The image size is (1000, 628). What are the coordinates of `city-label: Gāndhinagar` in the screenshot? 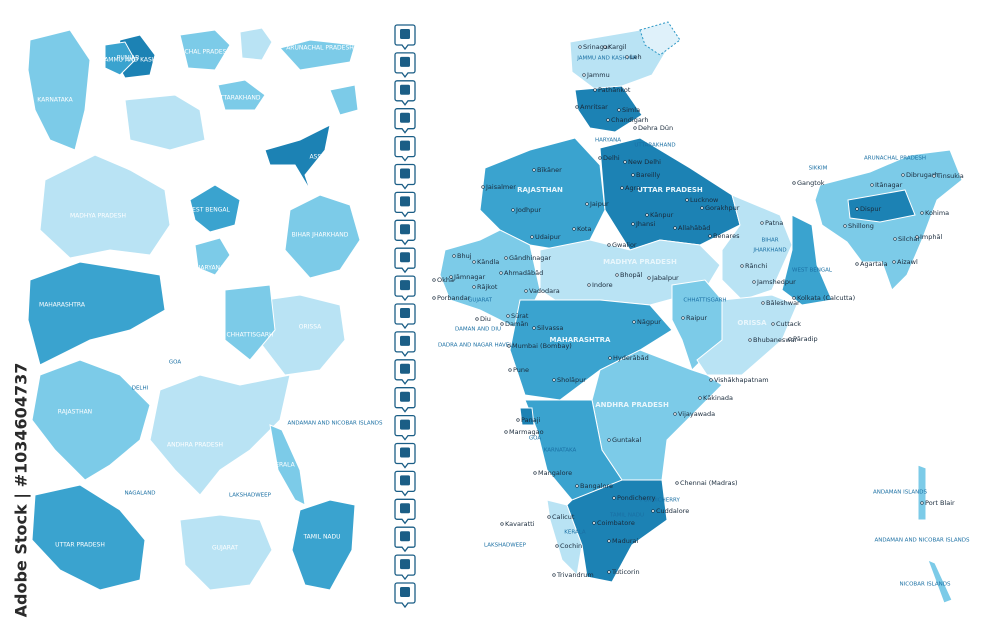 It's located at (530, 258).